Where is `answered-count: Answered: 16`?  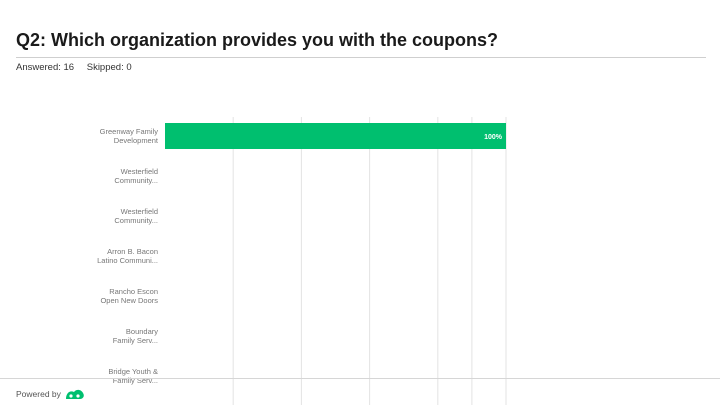 answered-count: Answered: 16 is located at coordinates (45, 67).